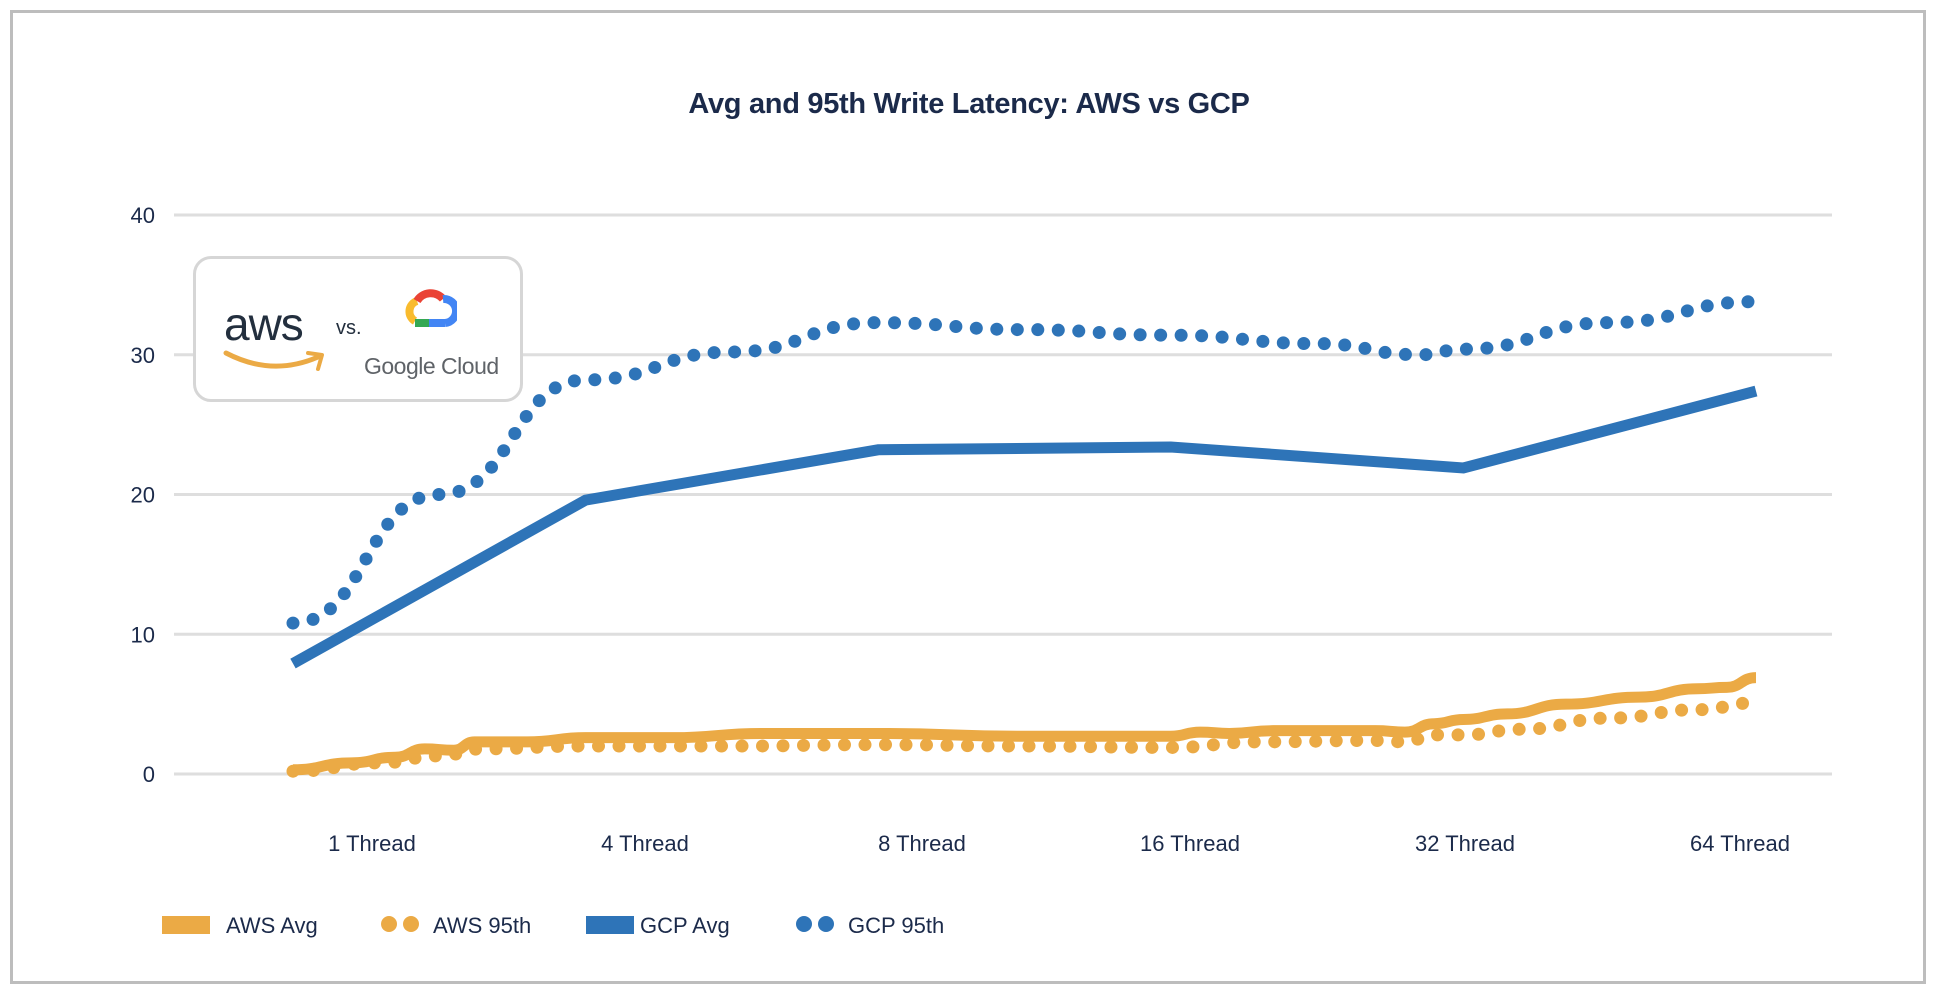 This screenshot has height=996, width=1938. Describe the element at coordinates (431, 308) in the screenshot. I see `google-cloud-icon` at that location.